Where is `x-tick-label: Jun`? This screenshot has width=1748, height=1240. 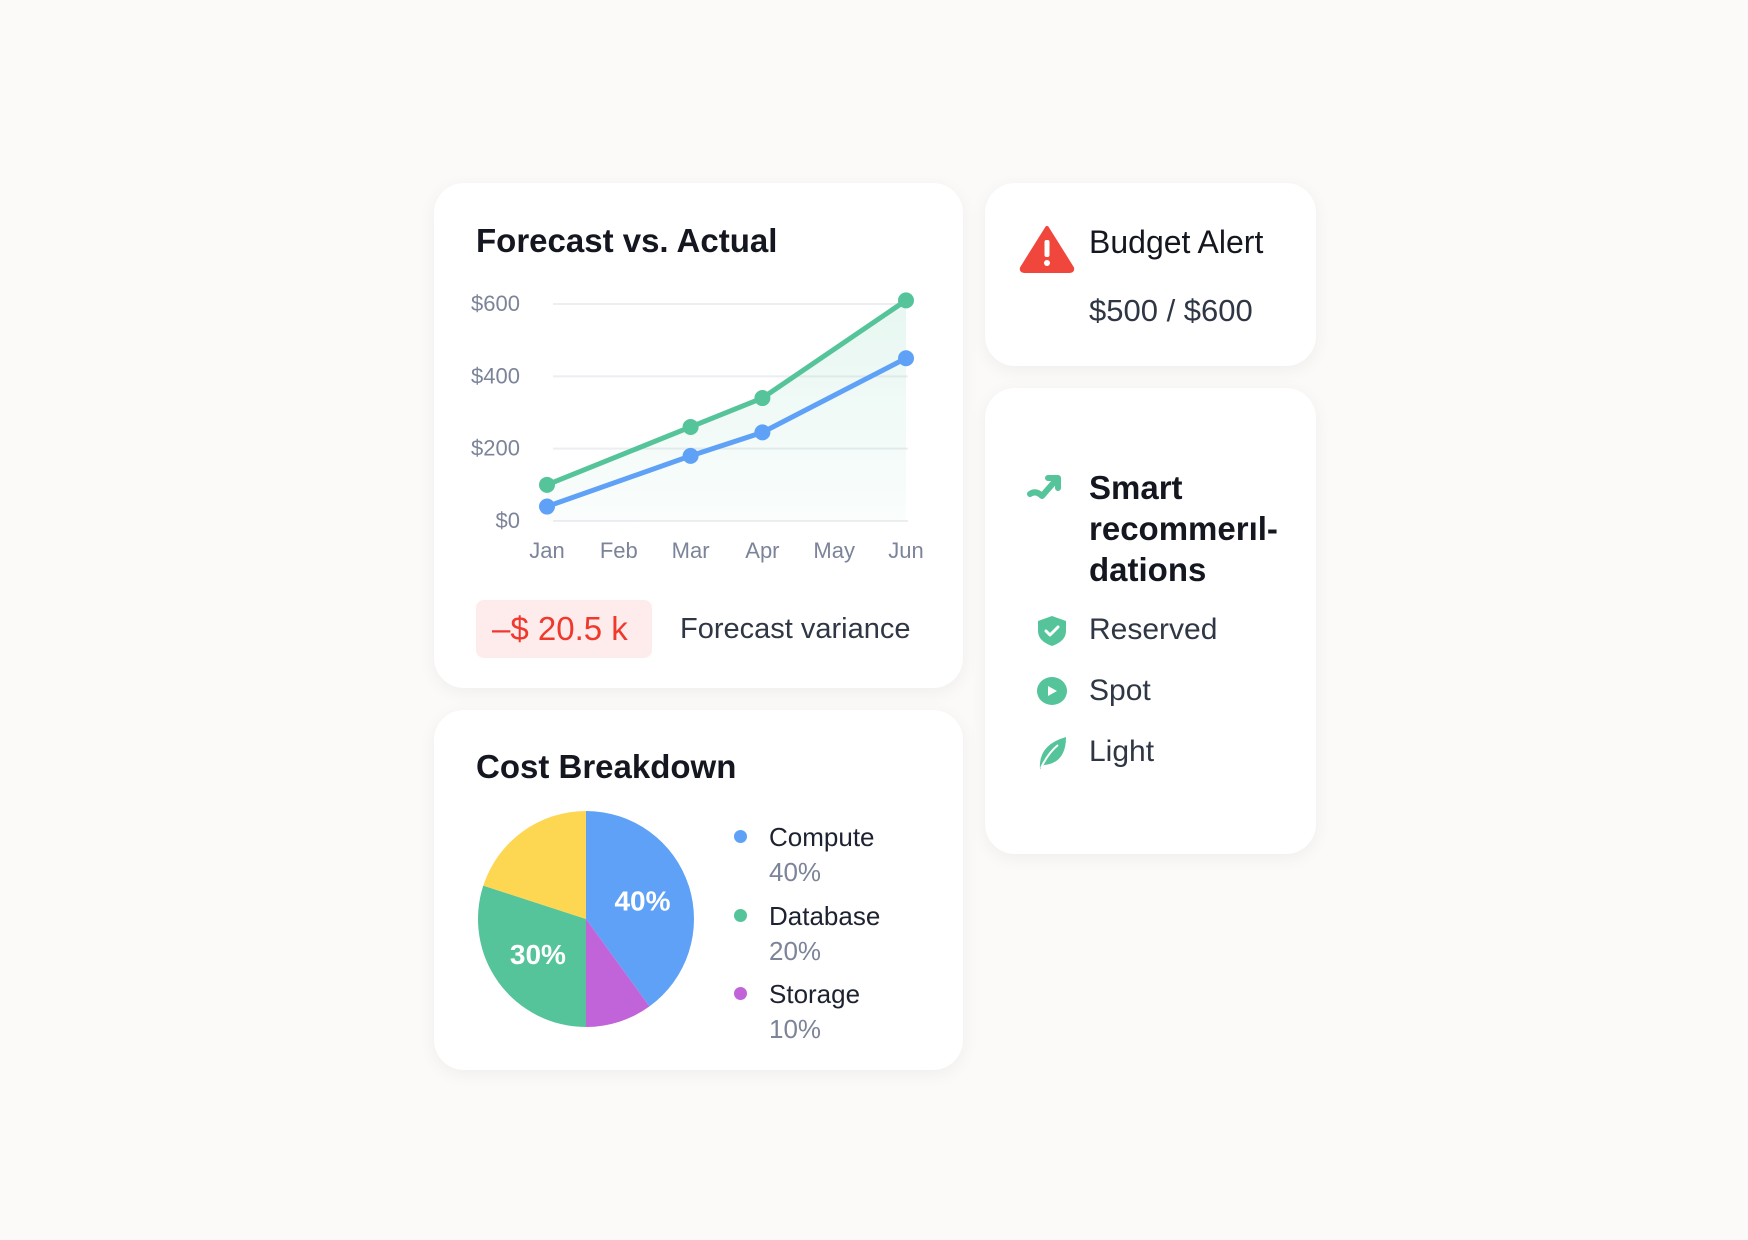 x-tick-label: Jun is located at coordinates (905, 550).